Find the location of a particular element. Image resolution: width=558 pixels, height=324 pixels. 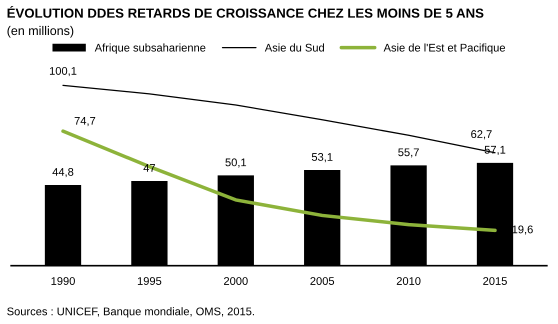

chart-subtitle: (en millions) is located at coordinates (40, 32).